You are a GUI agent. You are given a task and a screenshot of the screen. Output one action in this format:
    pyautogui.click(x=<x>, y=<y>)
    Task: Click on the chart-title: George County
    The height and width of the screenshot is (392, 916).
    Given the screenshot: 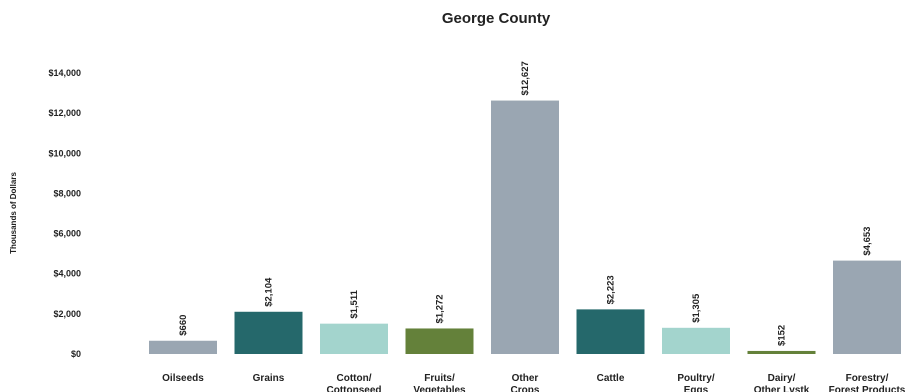 What is the action you would take?
    pyautogui.click(x=496, y=18)
    